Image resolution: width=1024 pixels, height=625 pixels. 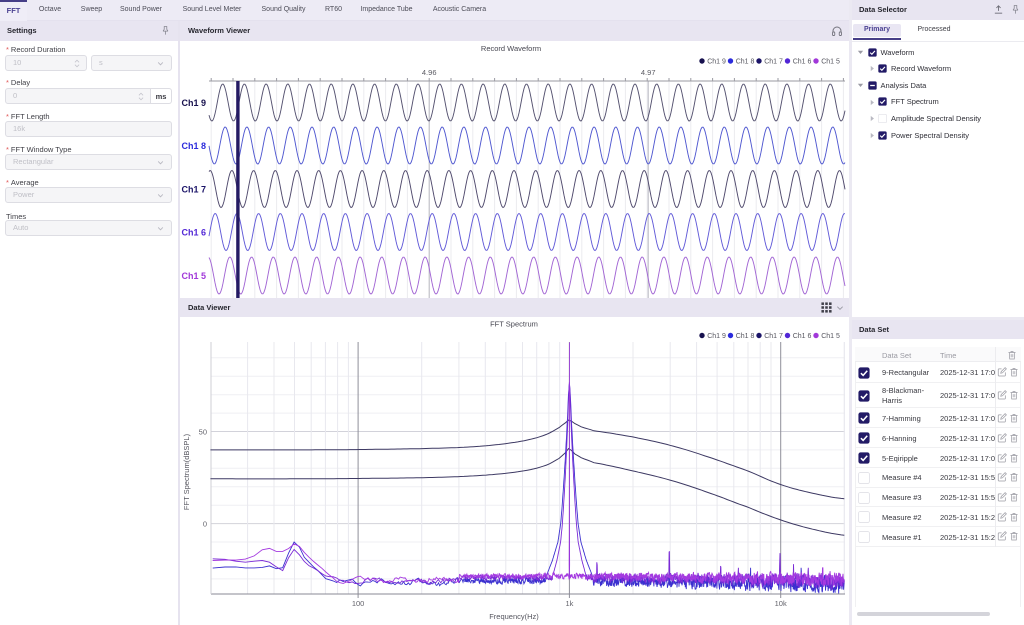 What do you see at coordinates (569, 603) in the screenshot?
I see `svg-text: 1k` at bounding box center [569, 603].